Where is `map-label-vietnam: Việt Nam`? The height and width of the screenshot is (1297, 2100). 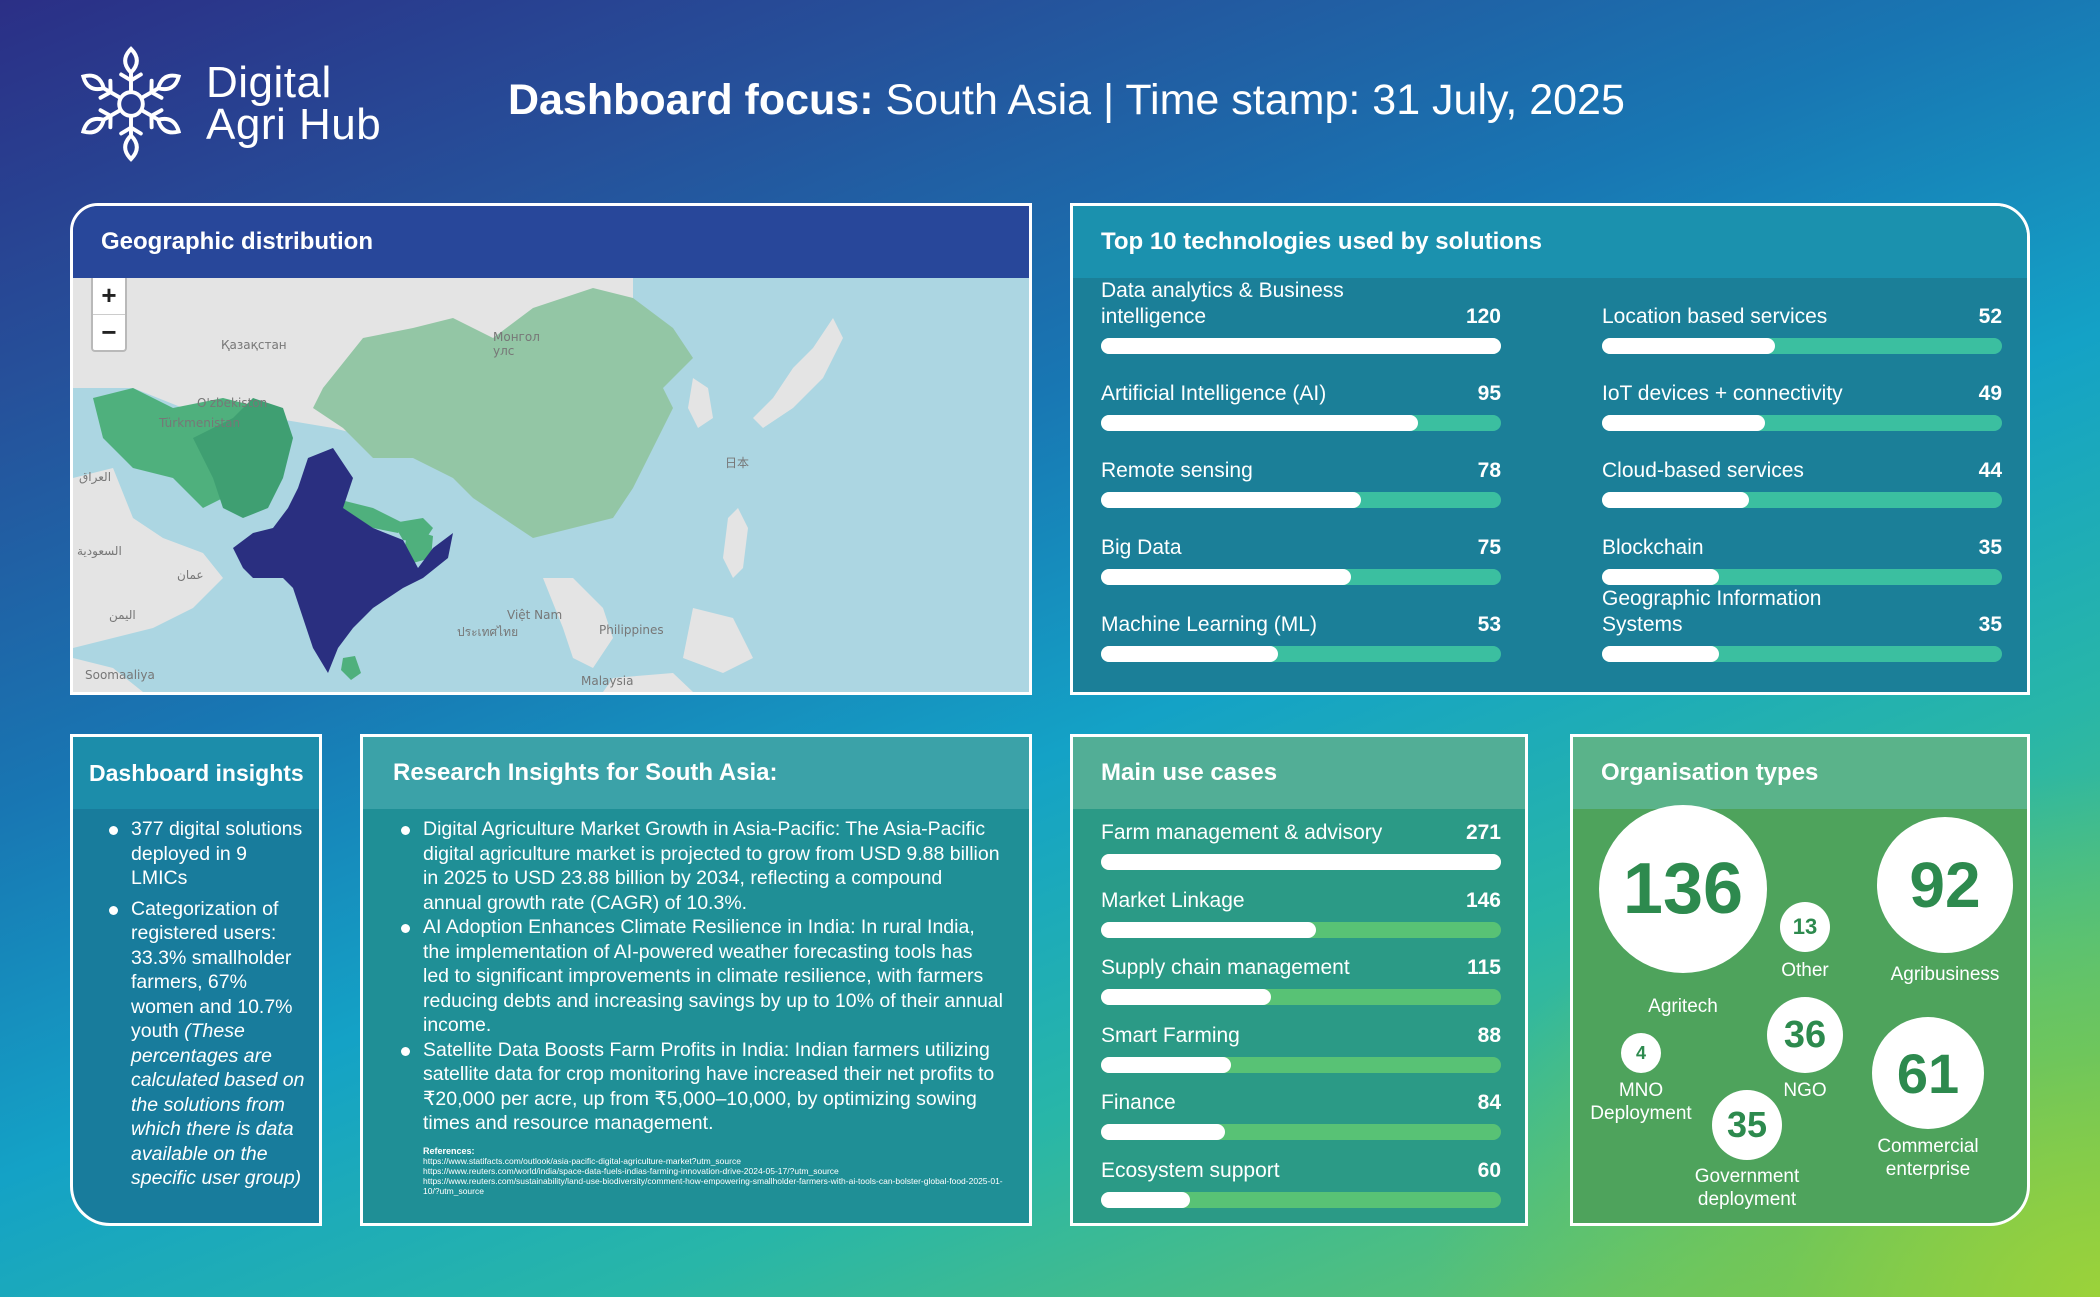
map-label-vietnam: Việt Nam is located at coordinates (535, 615).